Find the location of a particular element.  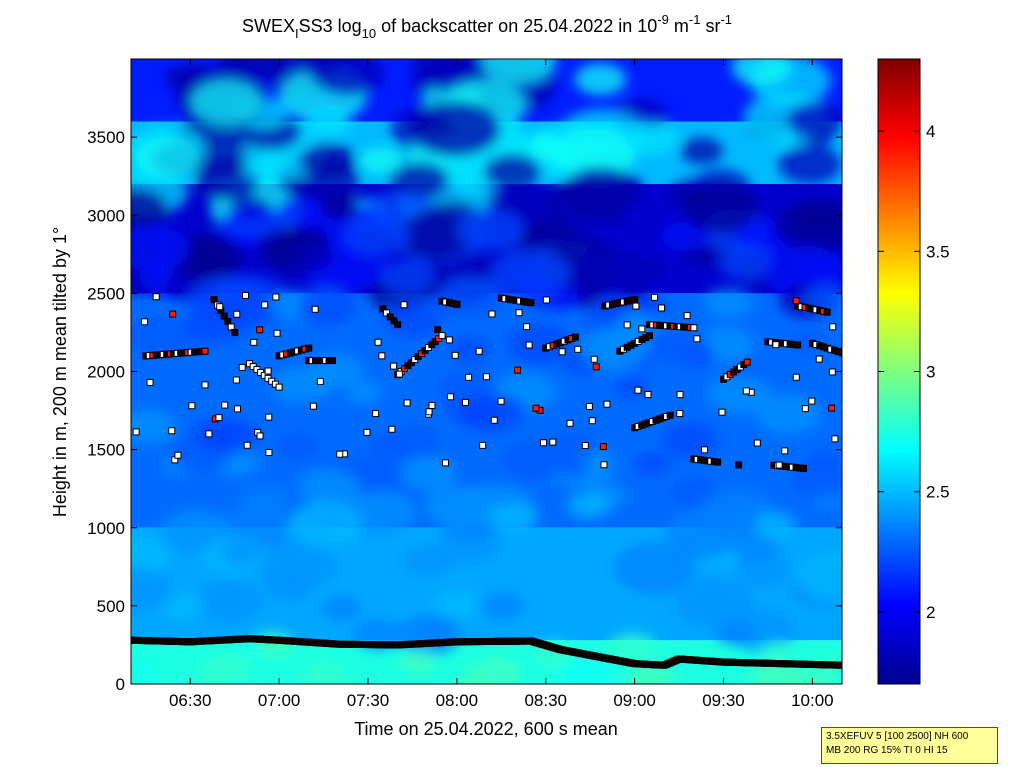

x-tick-label: 07:30 is located at coordinates (368, 700).